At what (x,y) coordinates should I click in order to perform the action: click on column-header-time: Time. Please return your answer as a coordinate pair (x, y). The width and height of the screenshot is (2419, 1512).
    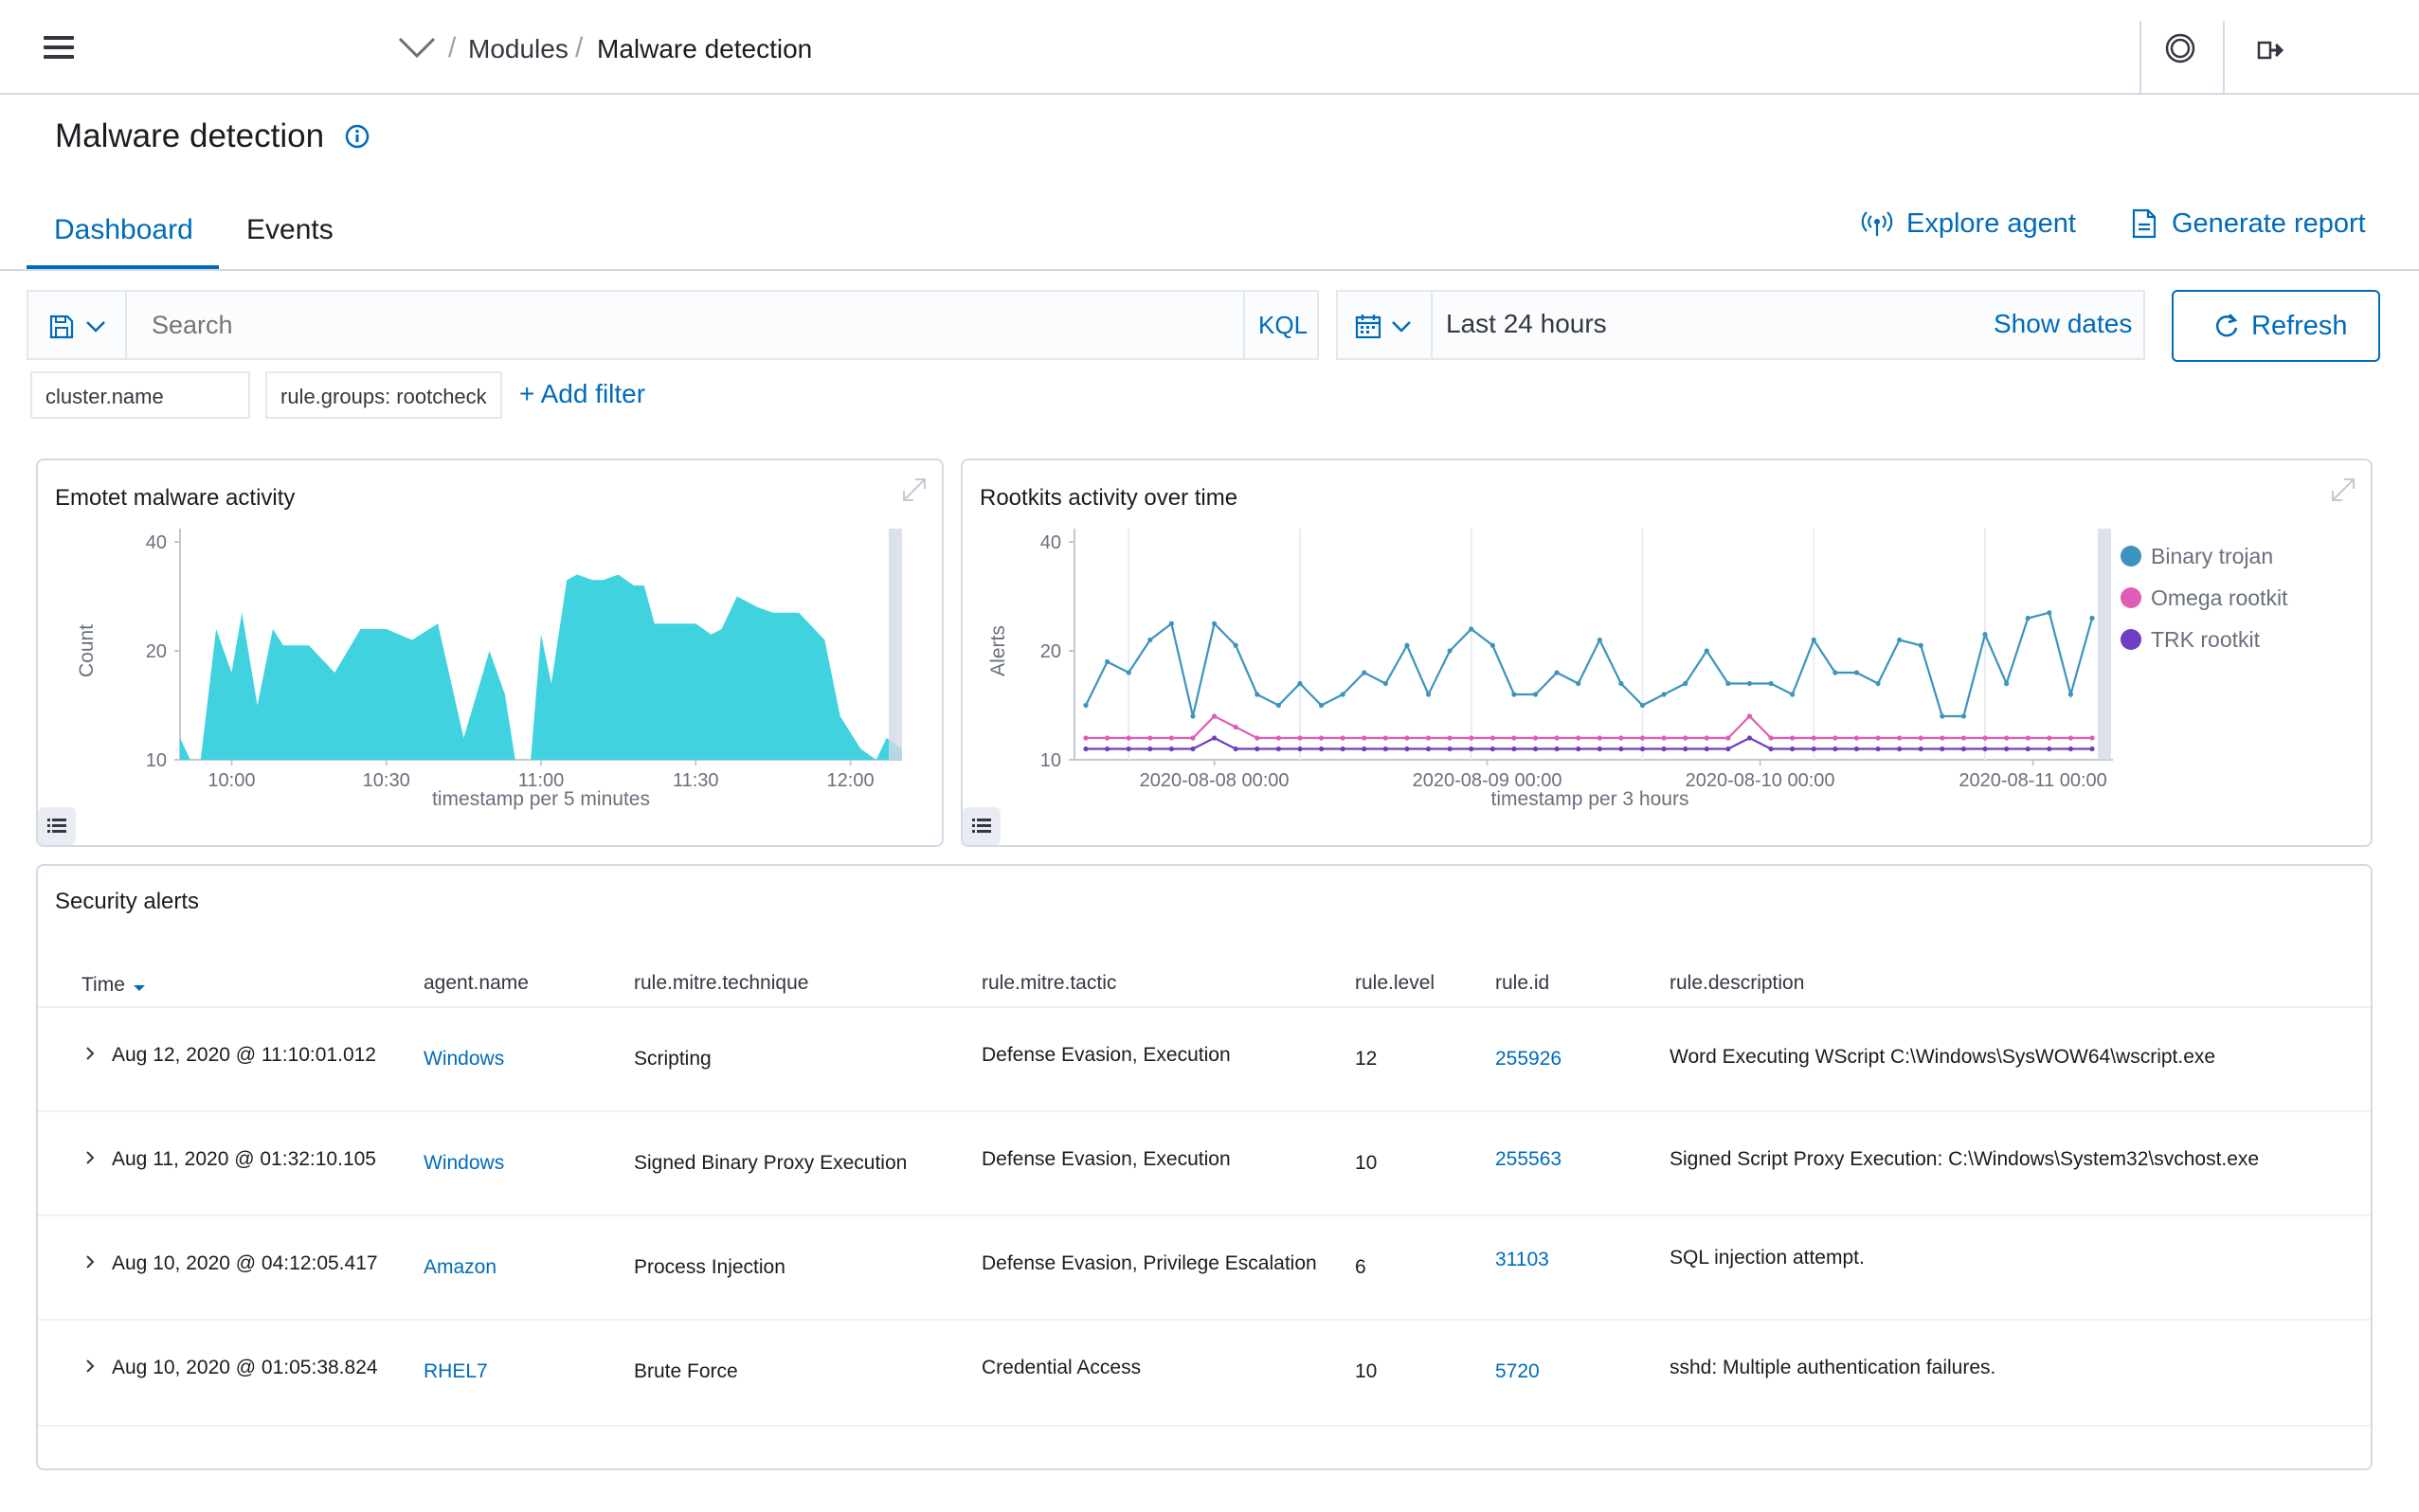
    Looking at the image, I should click on (103, 985).